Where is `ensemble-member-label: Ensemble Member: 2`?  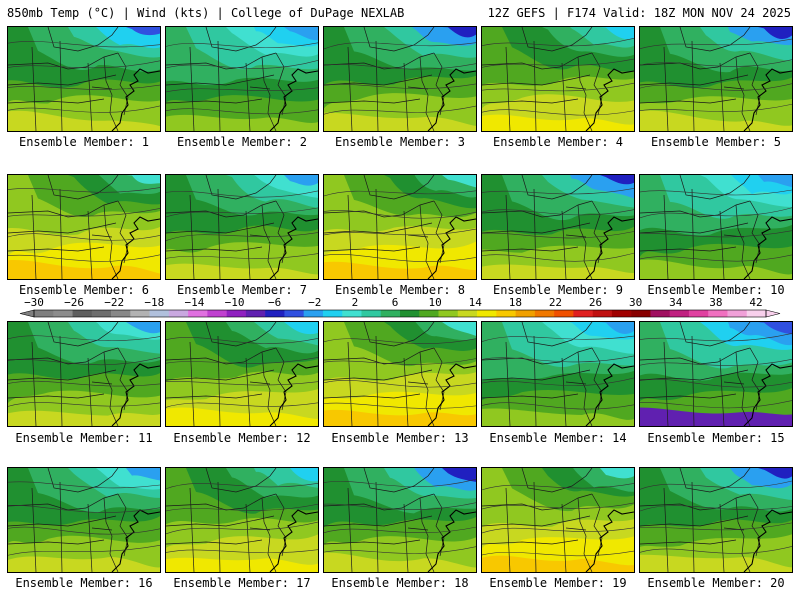 ensemble-member-label: Ensemble Member: 2 is located at coordinates (242, 142).